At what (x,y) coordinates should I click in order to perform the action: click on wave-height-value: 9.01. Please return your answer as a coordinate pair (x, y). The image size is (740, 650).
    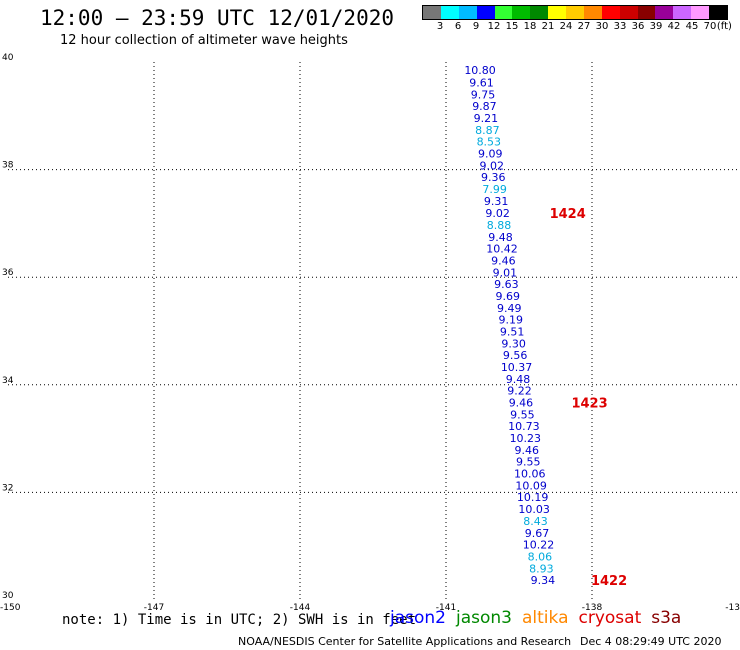
    Looking at the image, I should click on (505, 272).